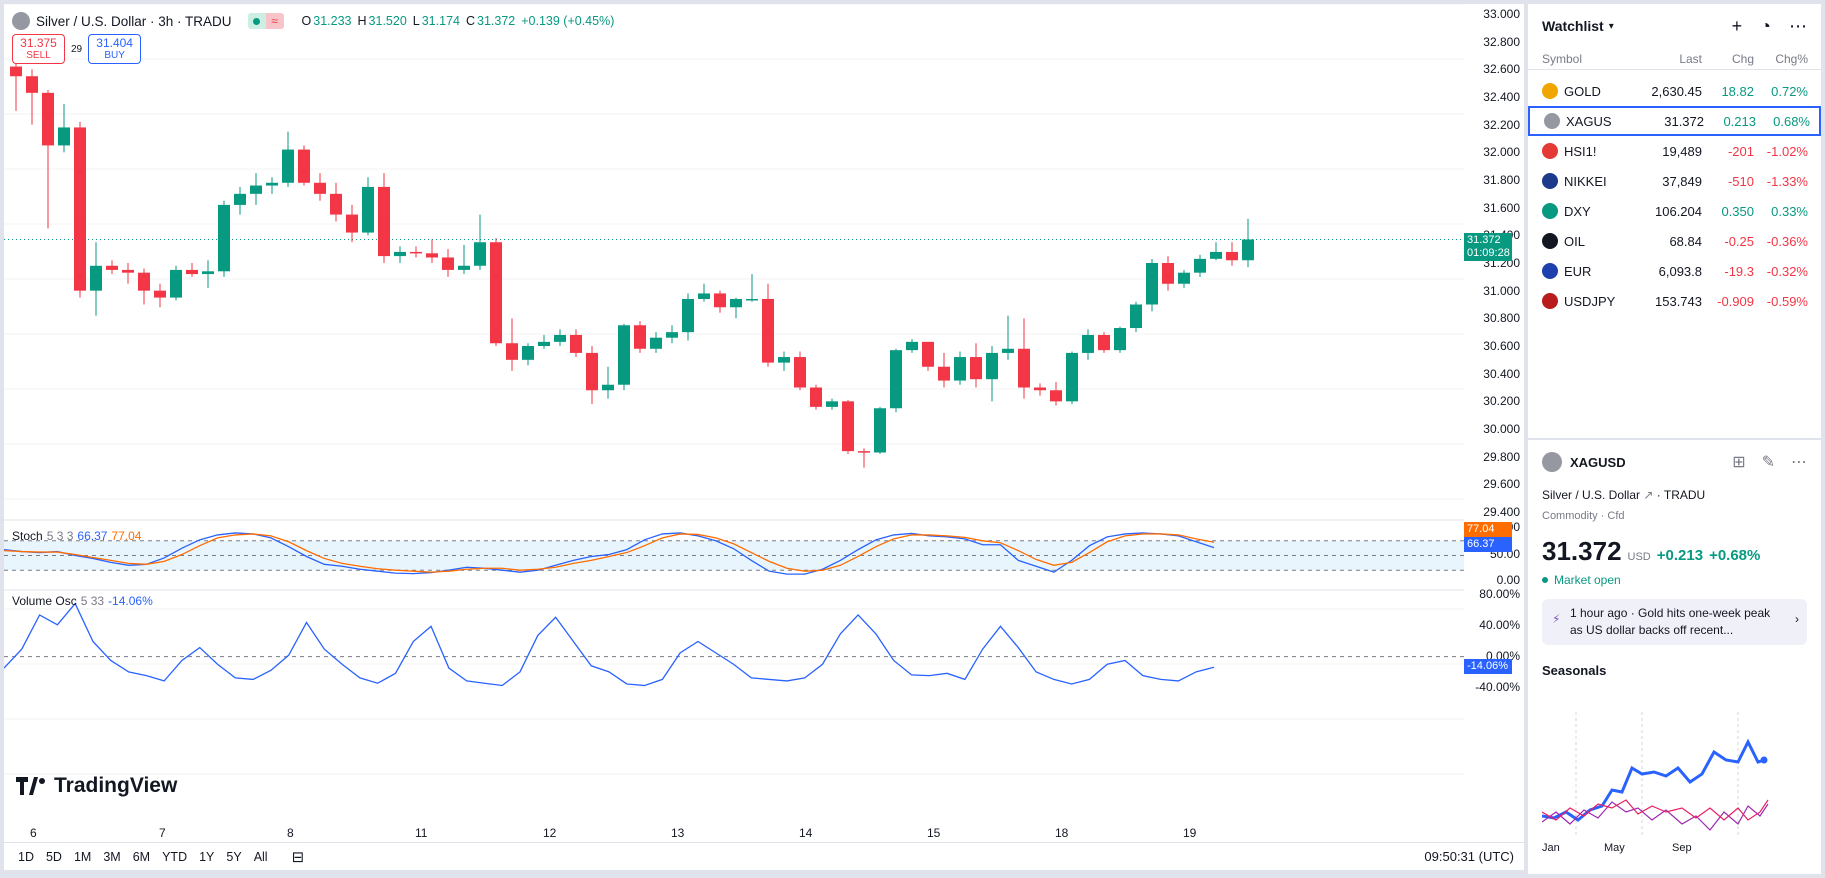 The height and width of the screenshot is (878, 1825). I want to click on layout-icon: ⊞, so click(1739, 462).